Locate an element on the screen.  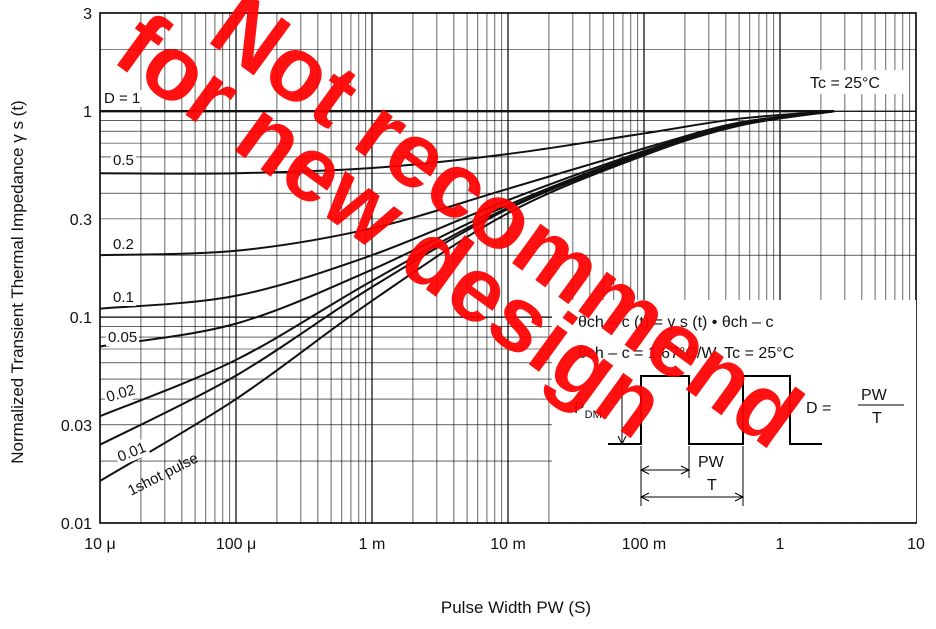
x-tick-label: 100 μ is located at coordinates (236, 544).